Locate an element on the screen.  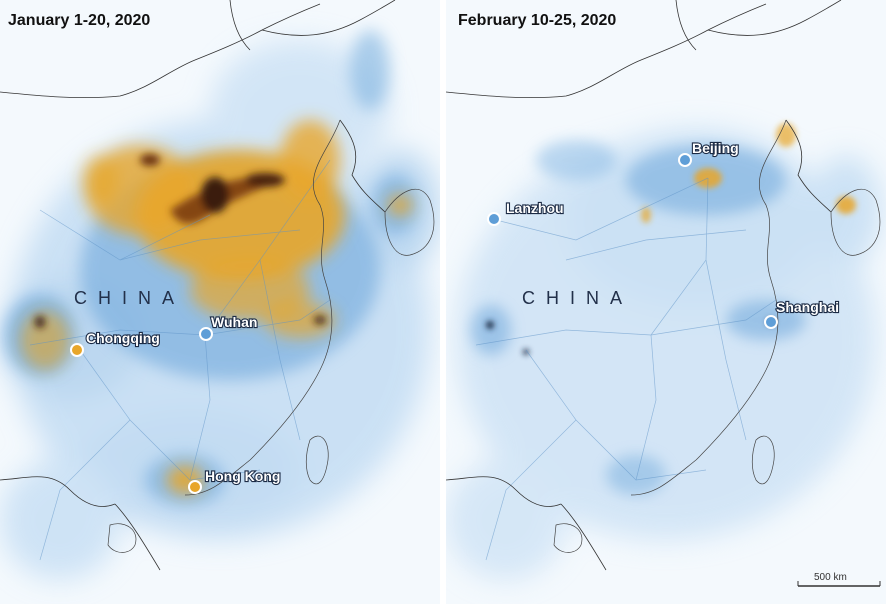
city-marker-chongqing: Chongqing is located at coordinates (115, 343).